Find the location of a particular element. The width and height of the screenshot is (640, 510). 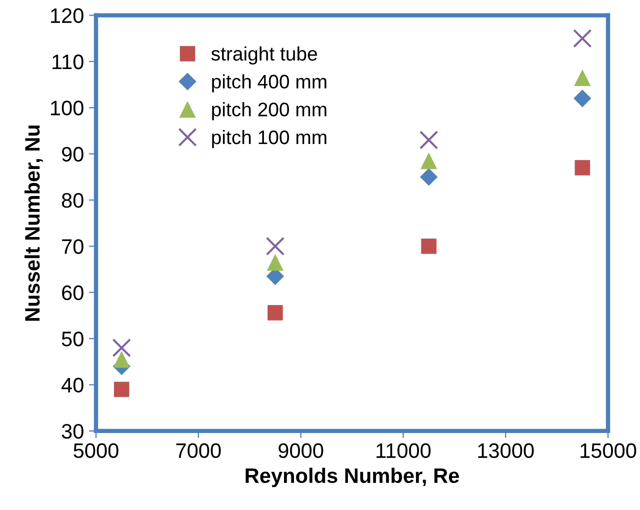

y-tick-label: 90 is located at coordinates (73, 154).